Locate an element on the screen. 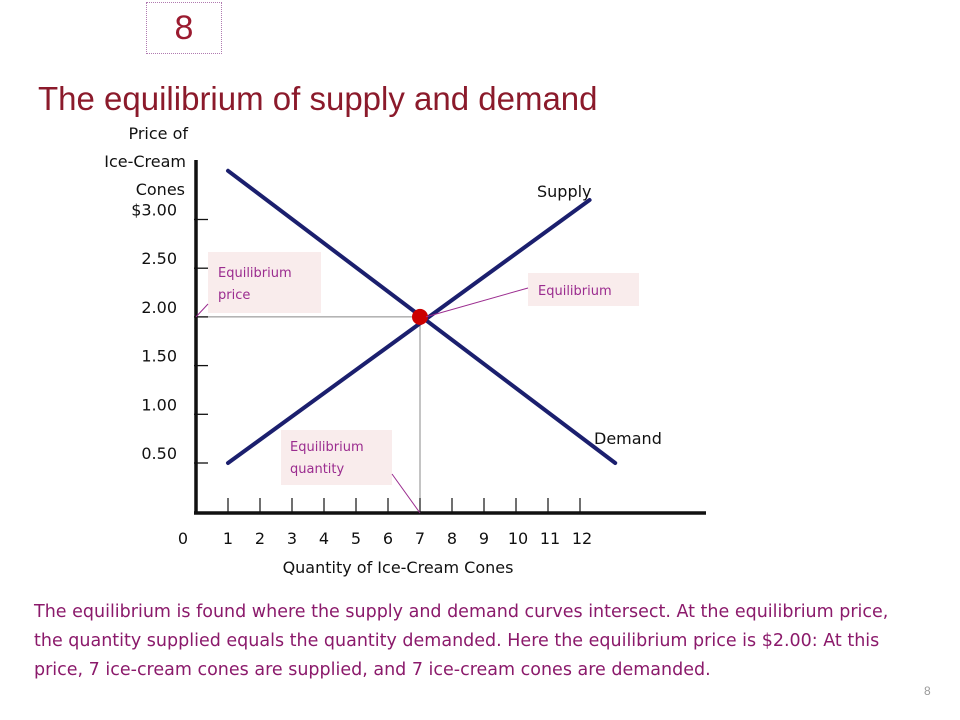 The image size is (960, 720). slide-number-badge: 8 is located at coordinates (184, 28).